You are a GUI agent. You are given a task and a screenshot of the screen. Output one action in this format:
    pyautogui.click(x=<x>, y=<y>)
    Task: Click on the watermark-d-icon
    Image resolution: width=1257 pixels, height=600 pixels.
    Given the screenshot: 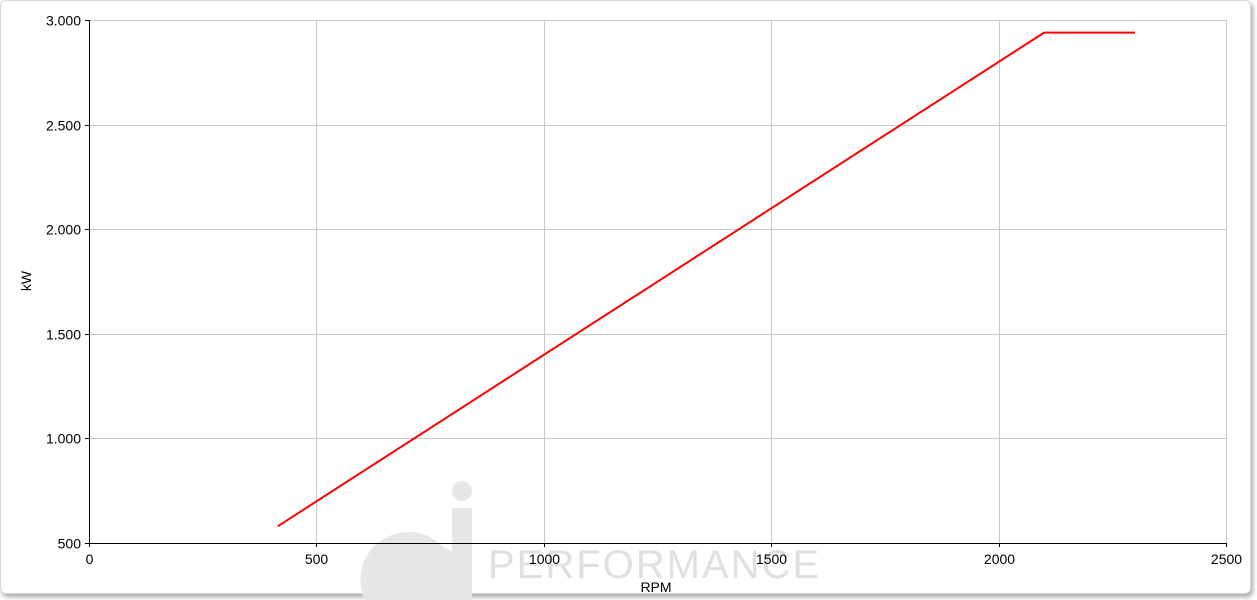 What is the action you would take?
    pyautogui.click(x=416, y=540)
    